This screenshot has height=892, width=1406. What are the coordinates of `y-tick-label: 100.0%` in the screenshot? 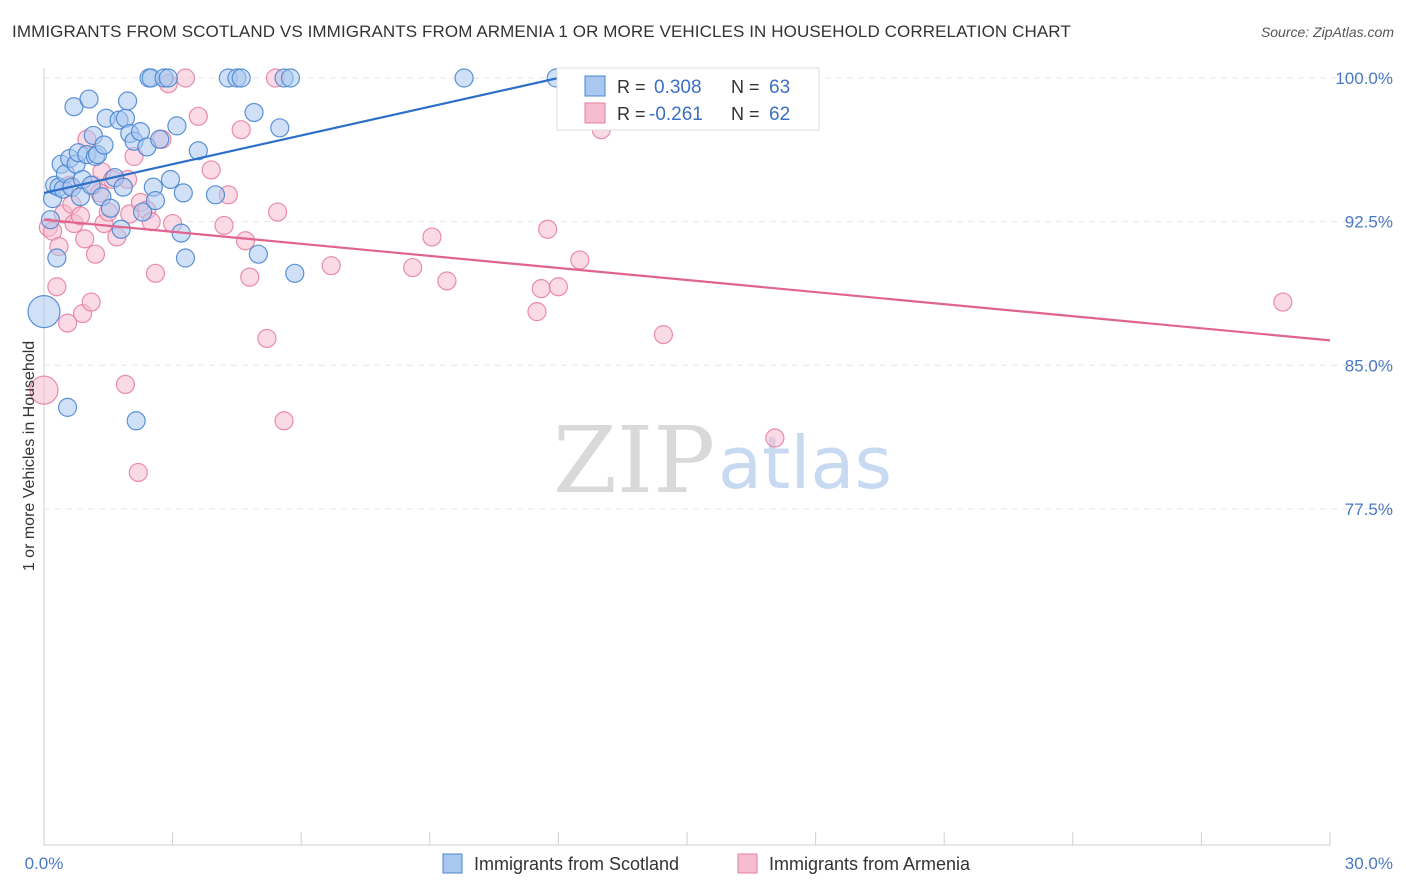 It's located at (1364, 78).